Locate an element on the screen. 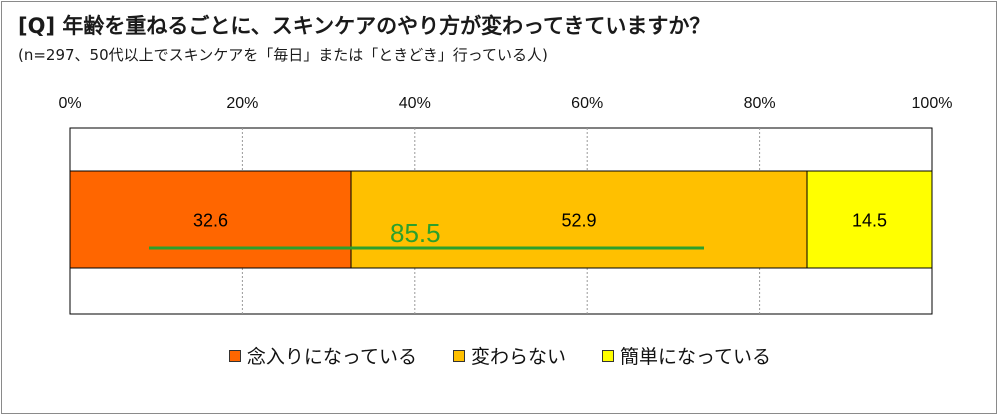  legend-label: 念入りになっている is located at coordinates (331, 357).